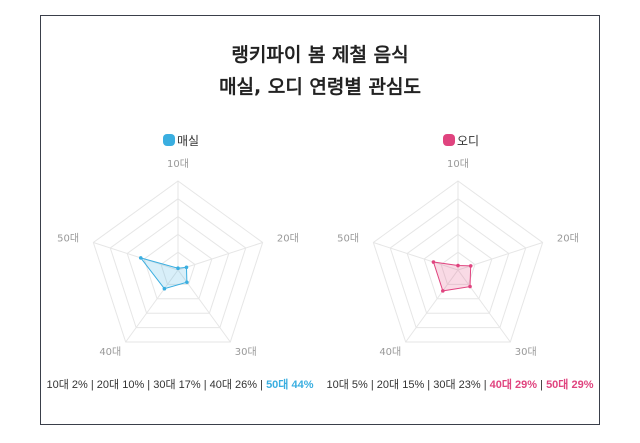  I want to click on chart-title: 랭키파이 봄 제철 음식, so click(320, 55).